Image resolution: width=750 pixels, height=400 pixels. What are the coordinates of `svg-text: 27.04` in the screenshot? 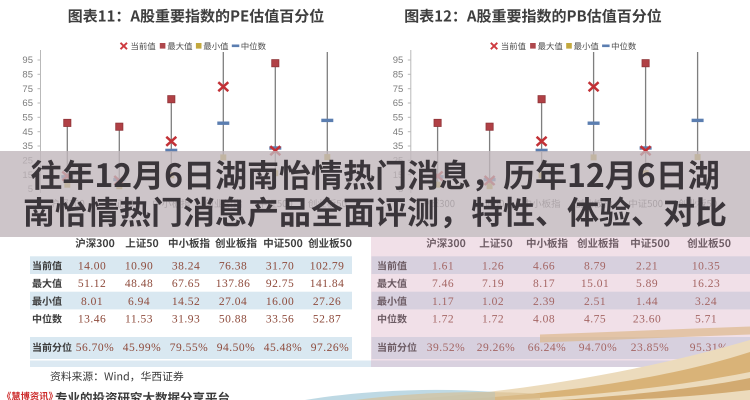 It's located at (233, 302).